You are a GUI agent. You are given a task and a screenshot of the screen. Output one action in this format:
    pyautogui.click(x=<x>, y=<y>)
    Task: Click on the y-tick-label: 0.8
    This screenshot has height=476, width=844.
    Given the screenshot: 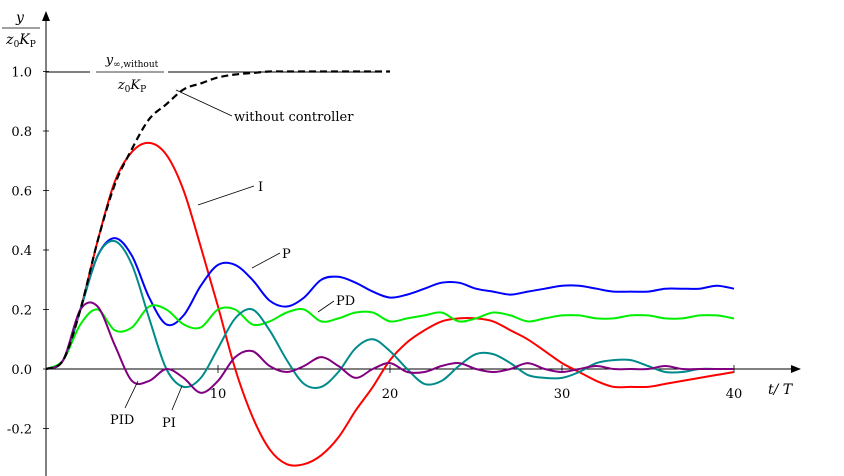 What is the action you would take?
    pyautogui.click(x=21, y=132)
    